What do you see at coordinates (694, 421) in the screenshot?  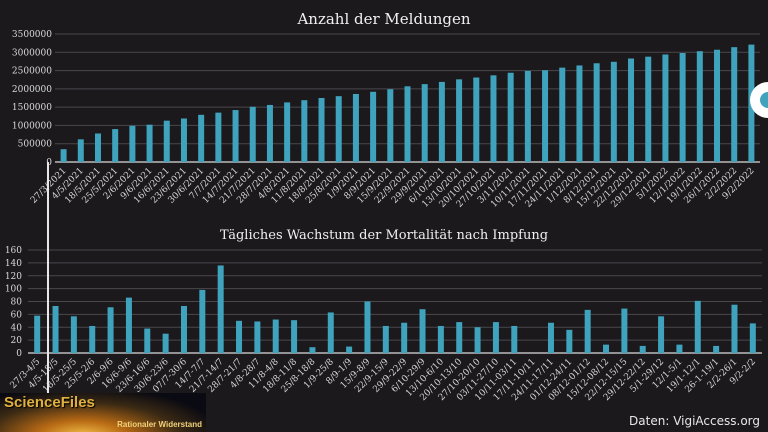 I see `data-source: Daten: VigiAccess.org` at bounding box center [694, 421].